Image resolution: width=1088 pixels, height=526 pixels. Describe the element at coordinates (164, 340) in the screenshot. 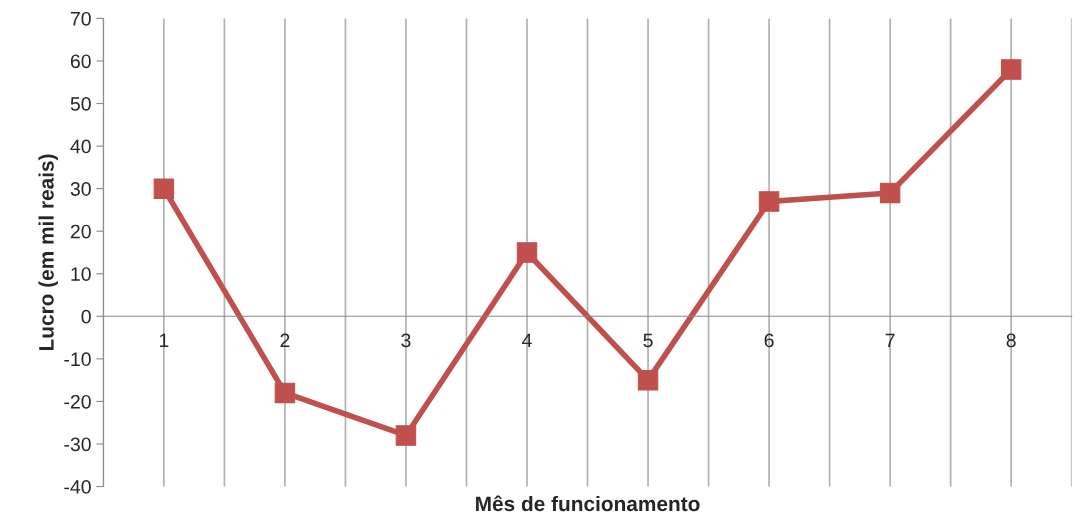

I see `x-tick-label: 1` at that location.